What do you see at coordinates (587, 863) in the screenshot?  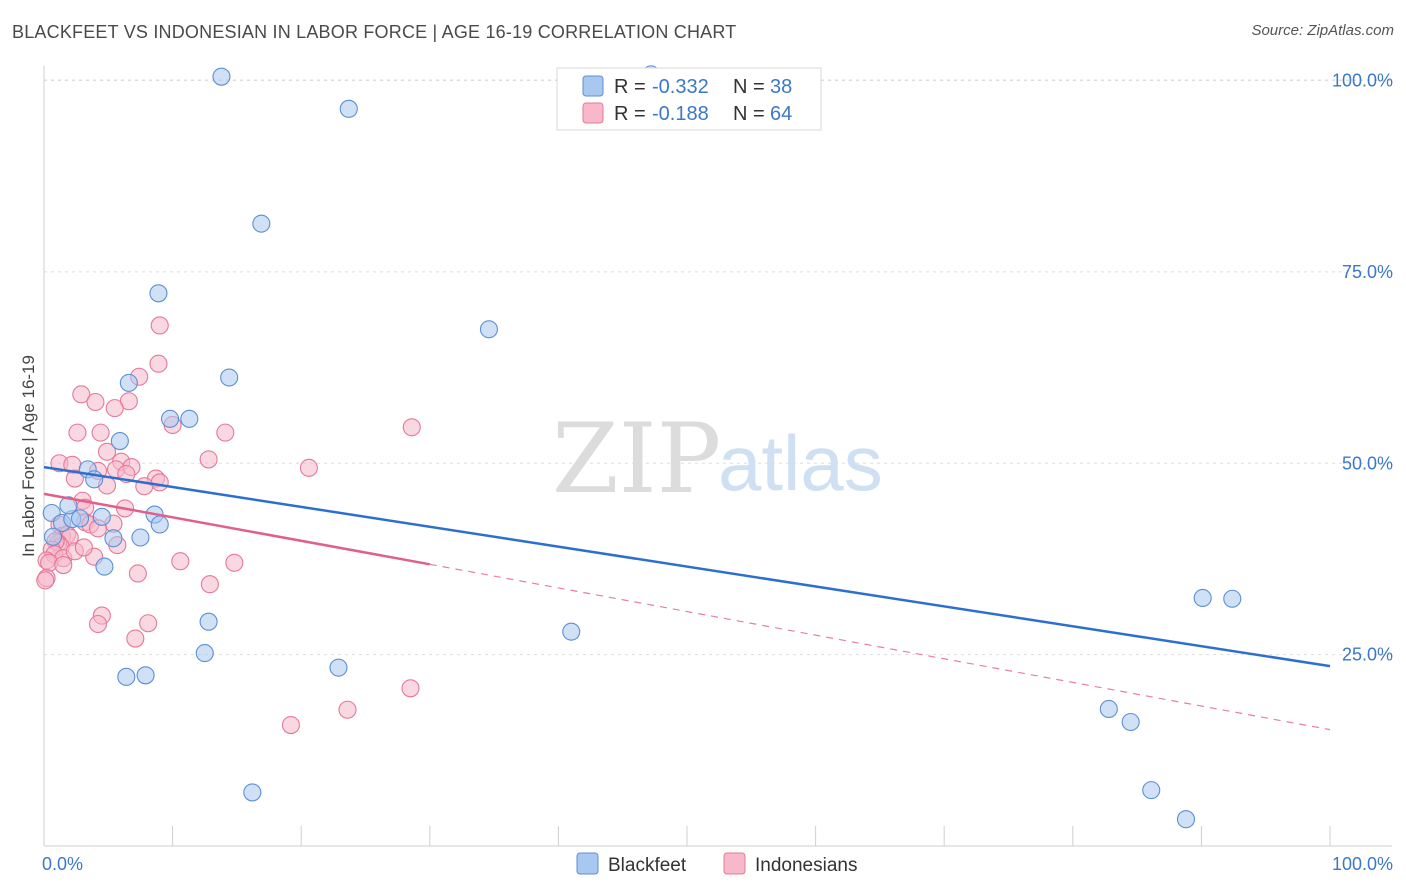 I see `bottom-legend-swatch-blackfeet` at bounding box center [587, 863].